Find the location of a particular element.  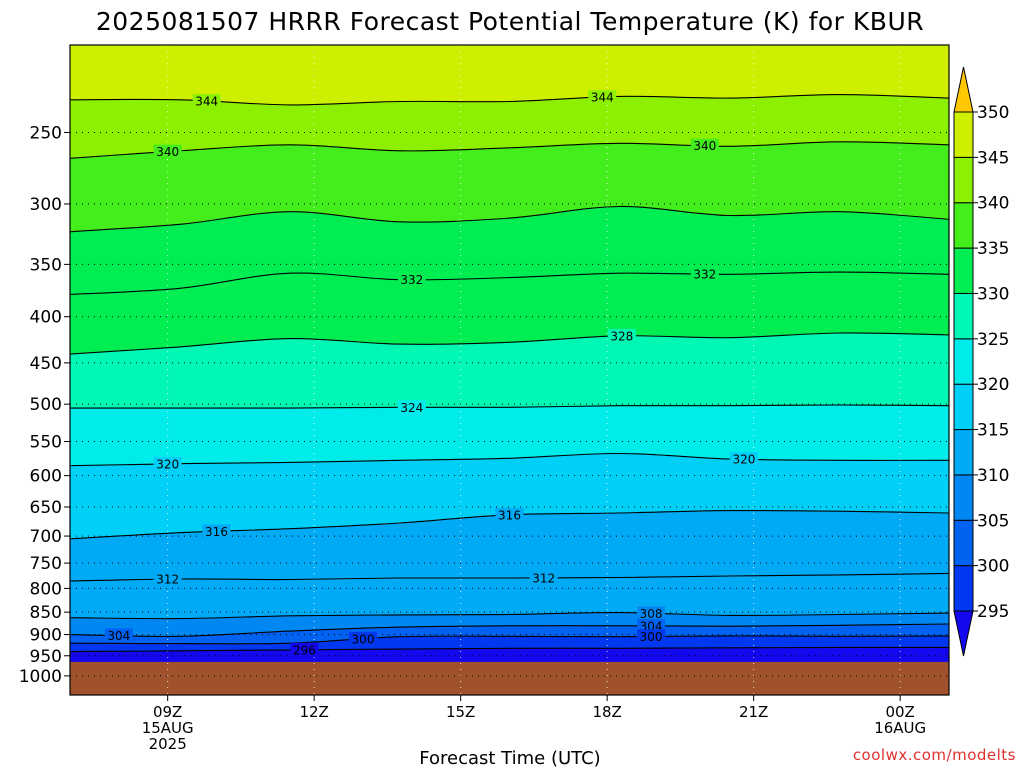

y-tick-label: 800 is located at coordinates (46, 589).